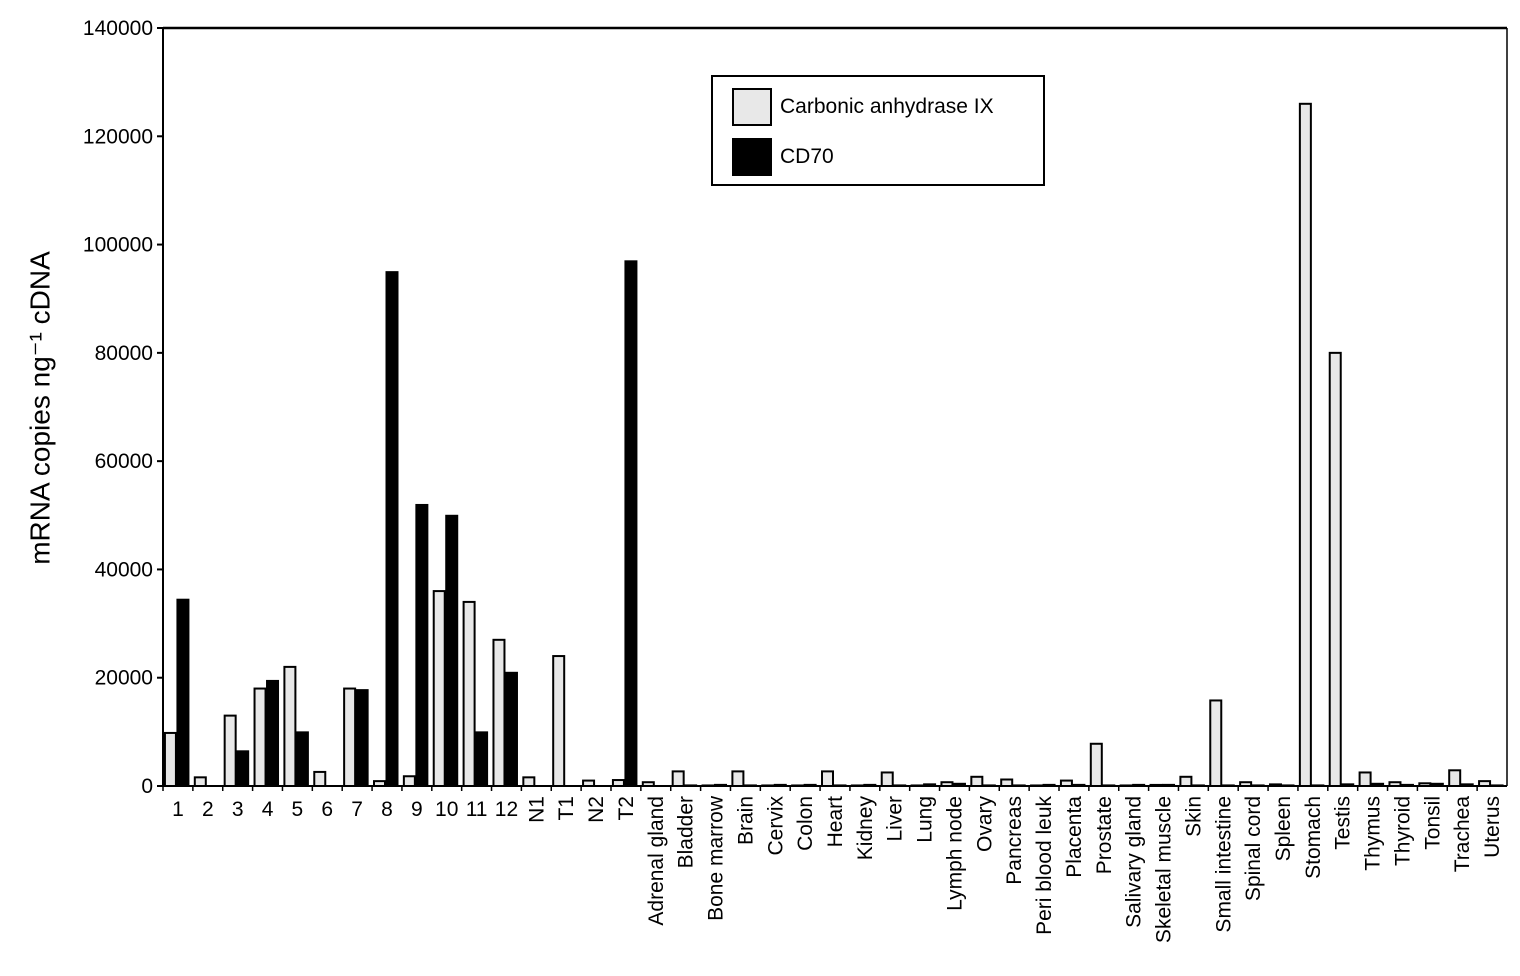 Image resolution: width=1520 pixels, height=976 pixels. Describe the element at coordinates (745, 820) in the screenshot. I see `x-tick-label: Brain` at that location.